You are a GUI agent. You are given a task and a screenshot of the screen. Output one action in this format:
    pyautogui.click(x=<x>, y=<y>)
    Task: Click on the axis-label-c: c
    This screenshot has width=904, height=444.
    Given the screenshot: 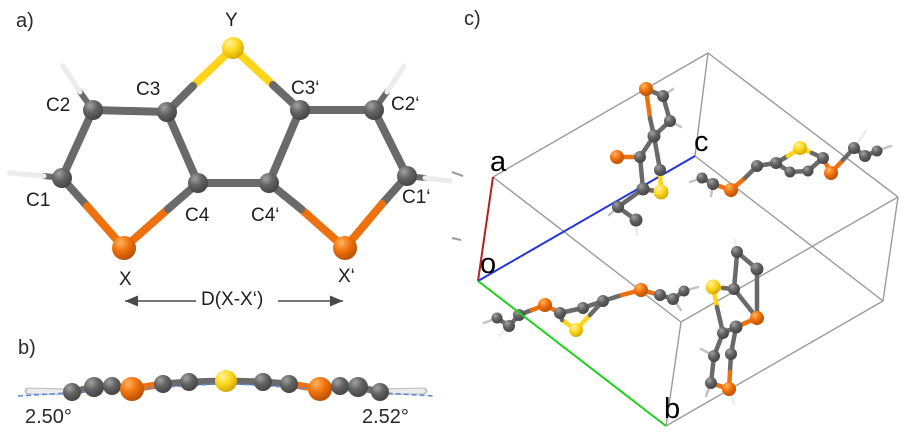 What is the action you would take?
    pyautogui.click(x=701, y=142)
    